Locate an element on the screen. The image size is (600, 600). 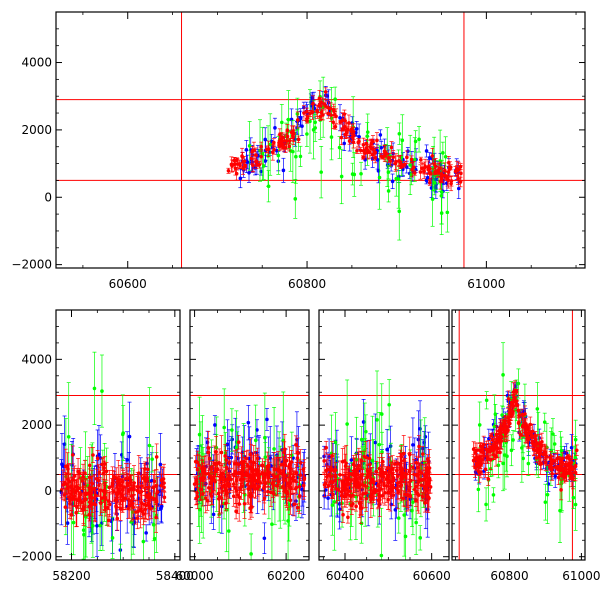
plot-frame is located at coordinates (118, 435).